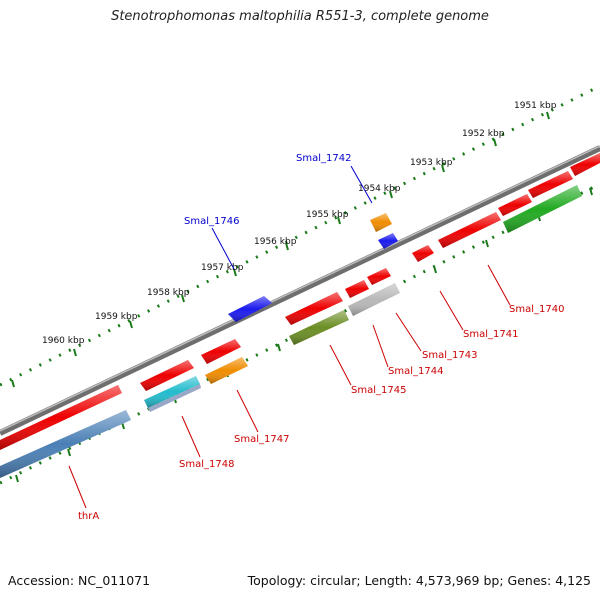  Describe the element at coordinates (449, 355) in the screenshot. I see `gene-label-smal-1743: Smal_1743` at that location.